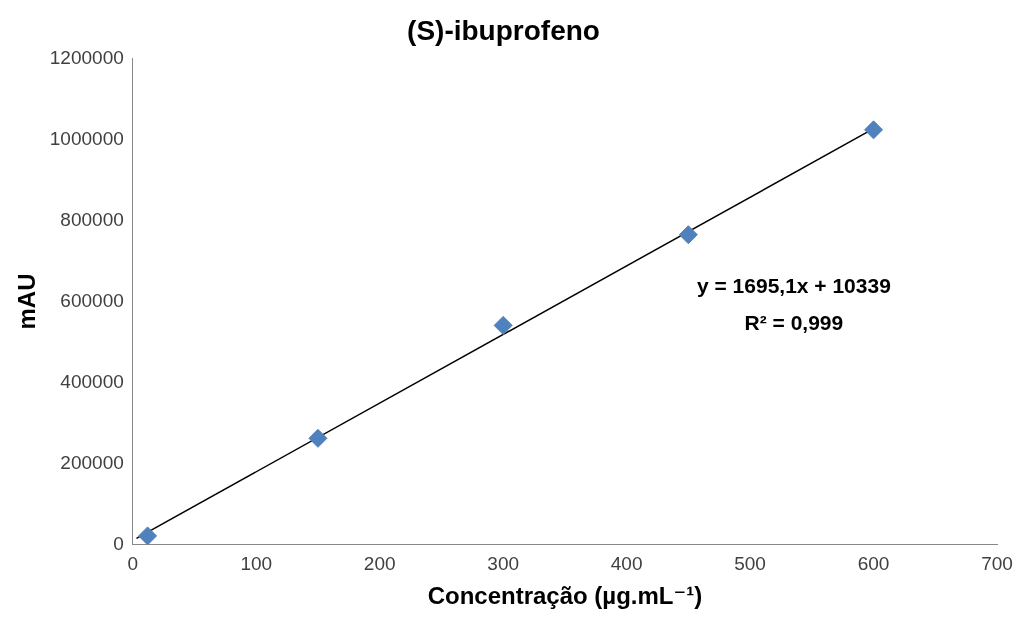  Describe the element at coordinates (86, 57) in the screenshot. I see `y-tick-label: 1200000` at that location.